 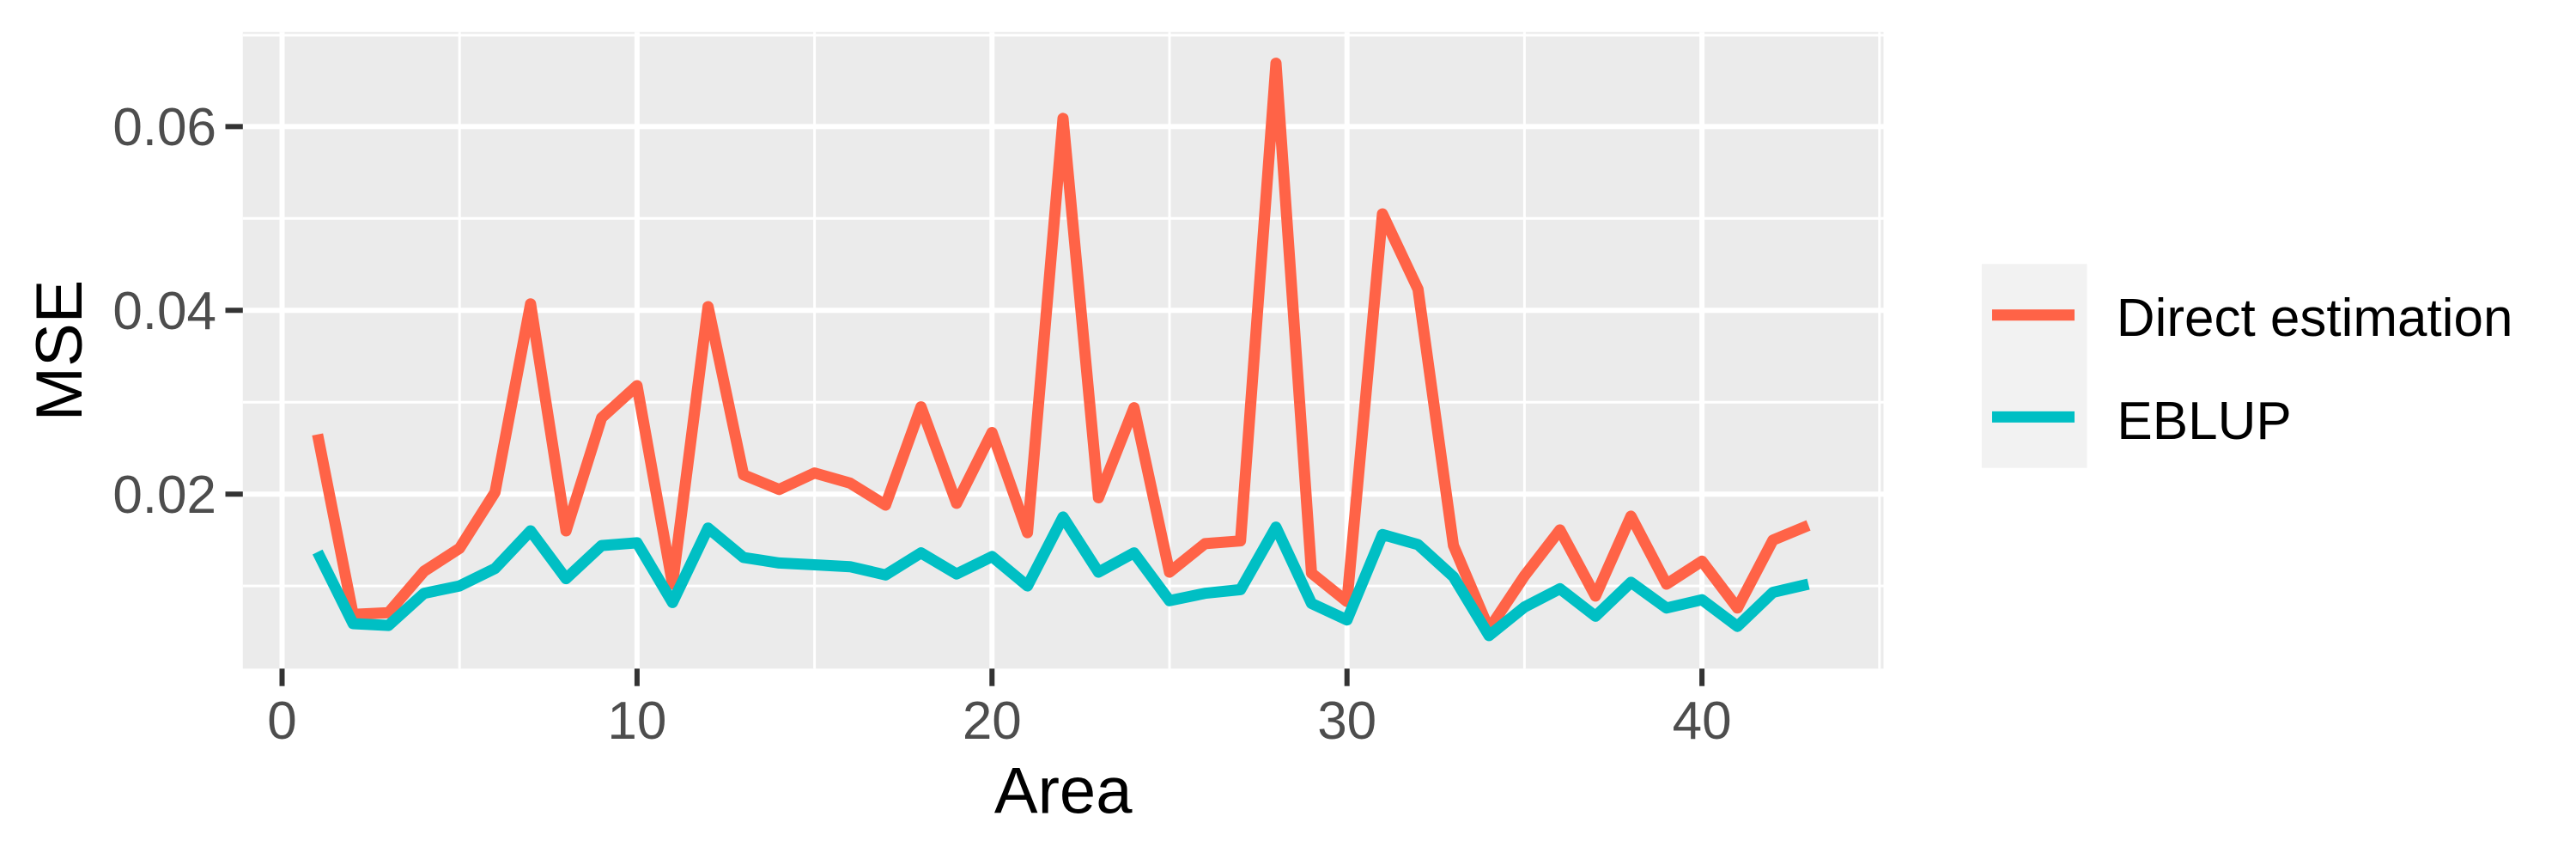 What do you see at coordinates (636, 721) in the screenshot?
I see `svg-text: 10` at bounding box center [636, 721].